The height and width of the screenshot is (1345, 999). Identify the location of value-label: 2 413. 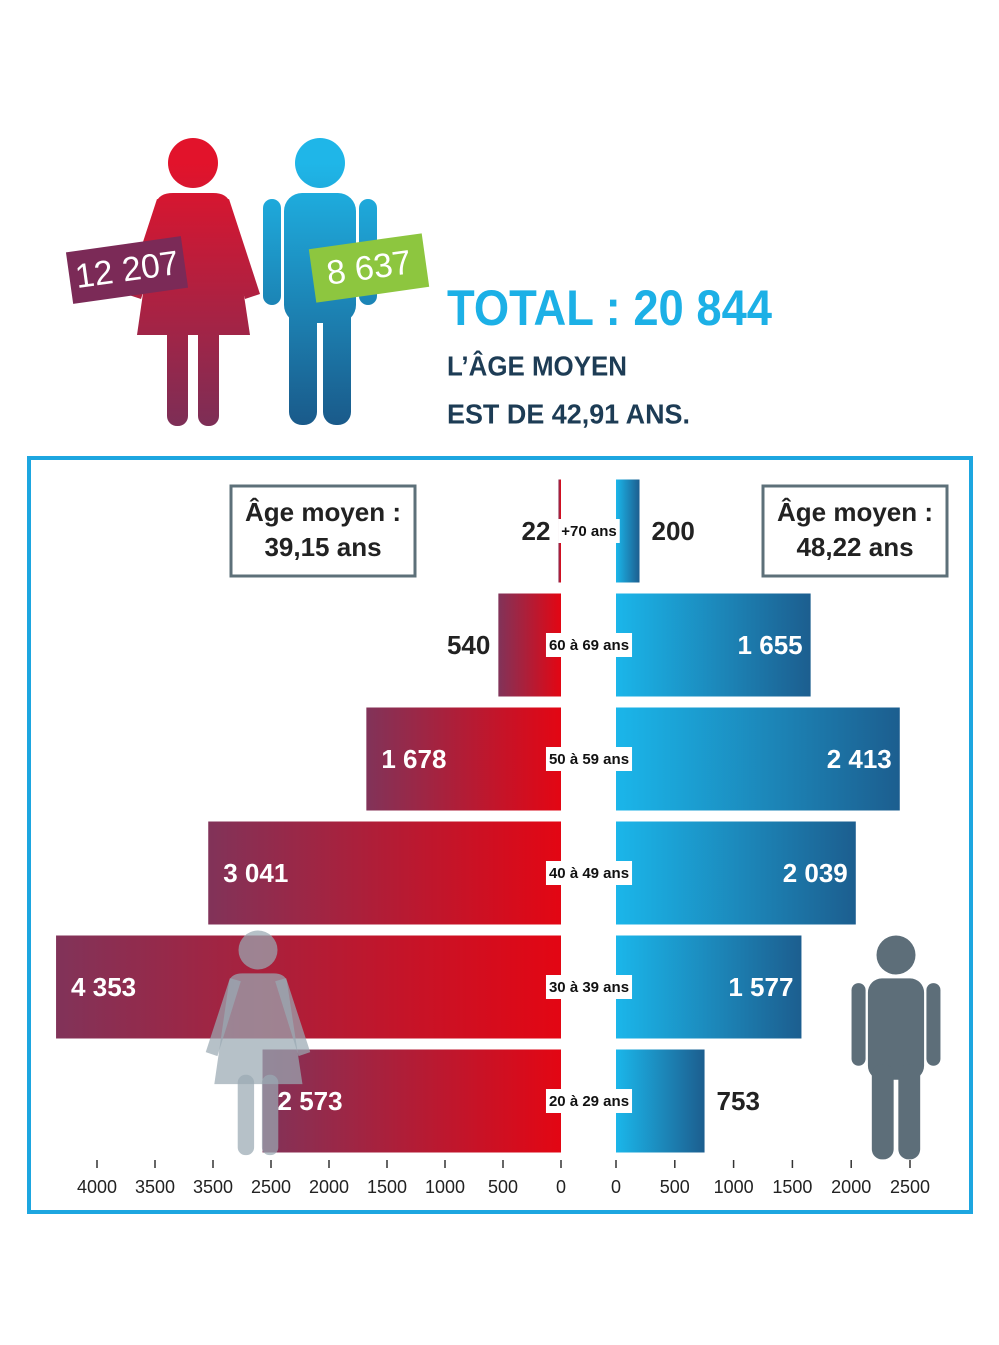
(859, 759).